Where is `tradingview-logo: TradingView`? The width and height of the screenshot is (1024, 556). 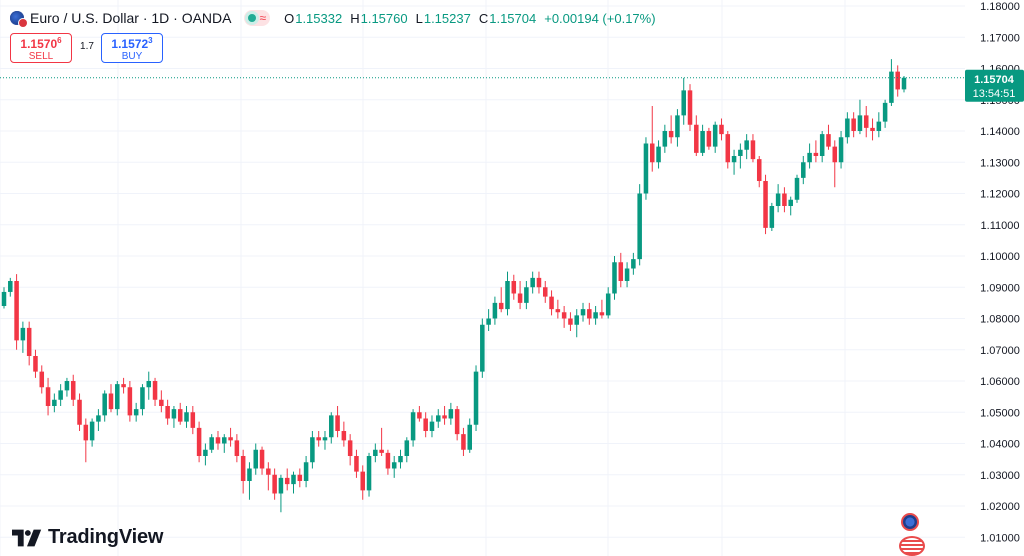
tradingview-logo: TradingView is located at coordinates (87, 537).